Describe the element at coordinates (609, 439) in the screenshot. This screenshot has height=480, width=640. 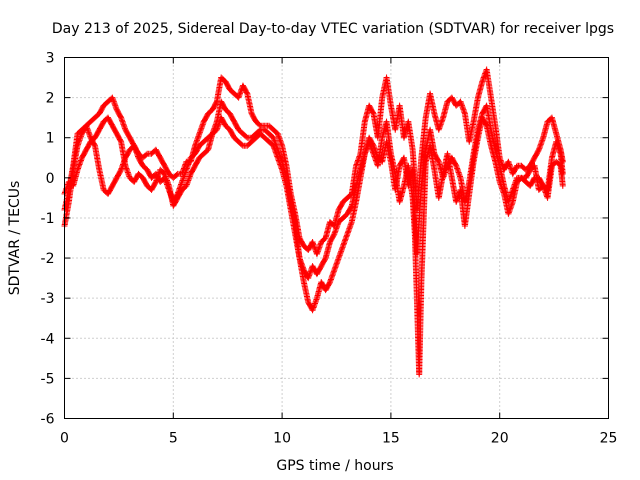
I see `x-tick-label: 25` at that location.